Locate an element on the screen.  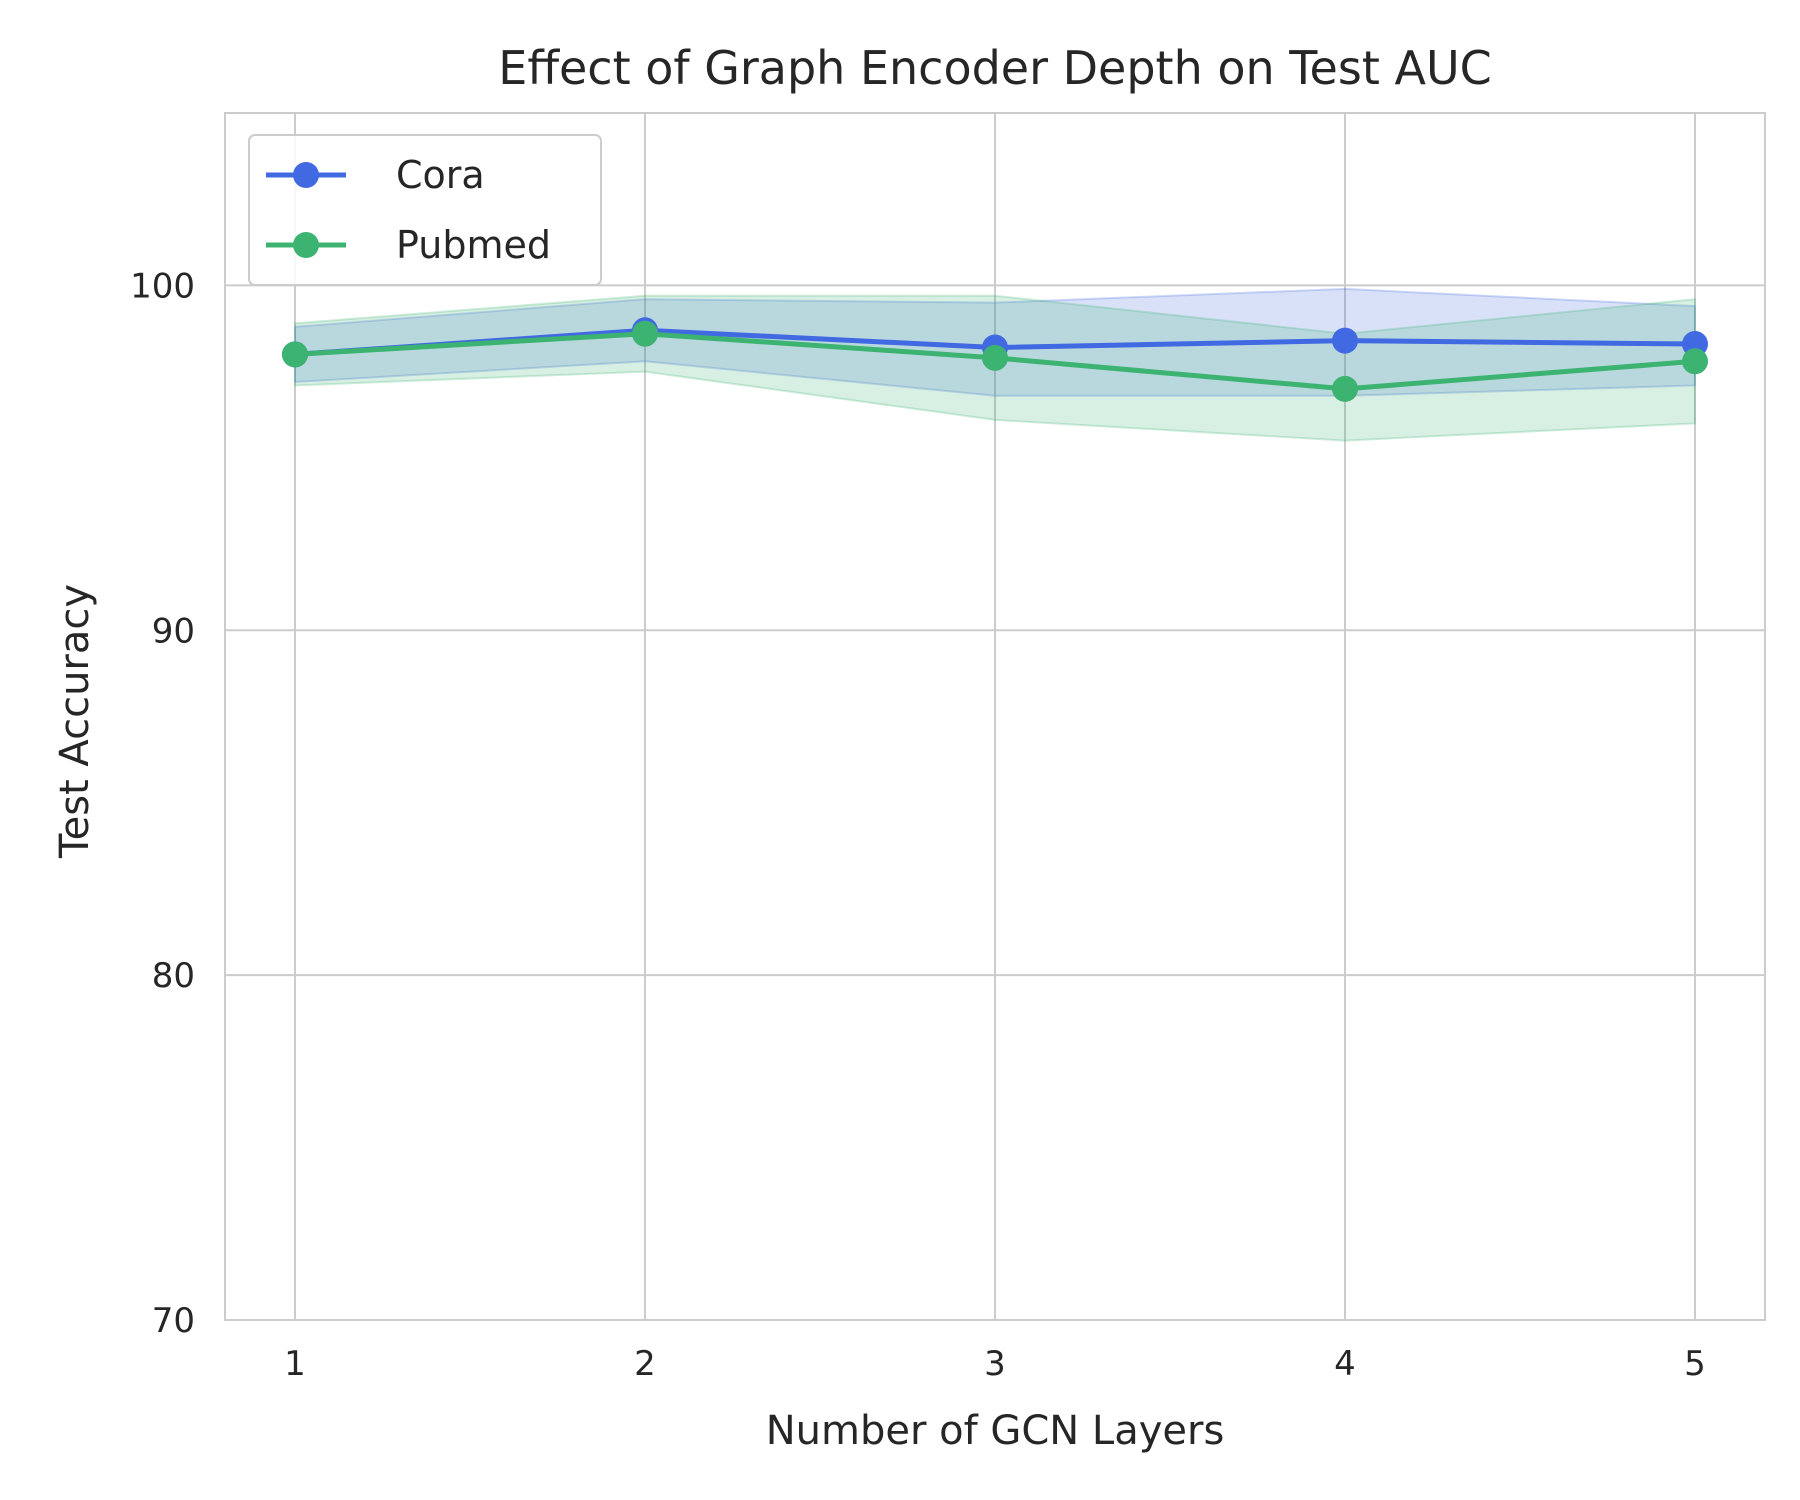
x-axis-label: Number of GCN Layers is located at coordinates (995, 1431).